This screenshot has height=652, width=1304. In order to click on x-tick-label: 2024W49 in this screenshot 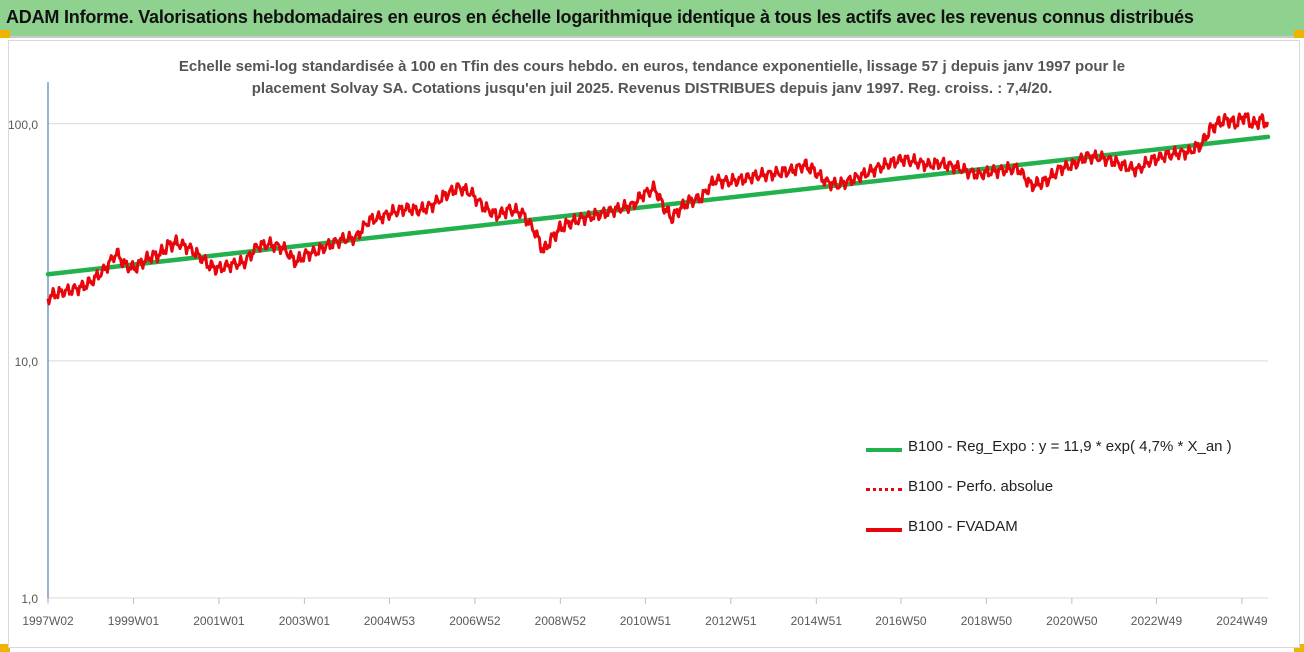, I will do `click(1242, 621)`.